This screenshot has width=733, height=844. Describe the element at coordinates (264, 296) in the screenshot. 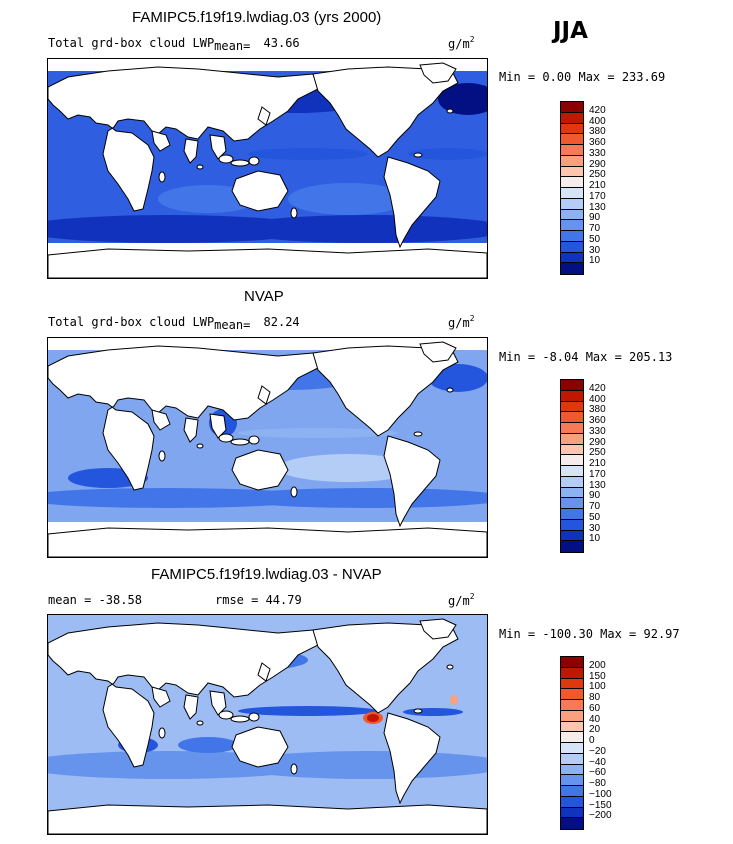

I see `panel2-title: NVAP` at that location.